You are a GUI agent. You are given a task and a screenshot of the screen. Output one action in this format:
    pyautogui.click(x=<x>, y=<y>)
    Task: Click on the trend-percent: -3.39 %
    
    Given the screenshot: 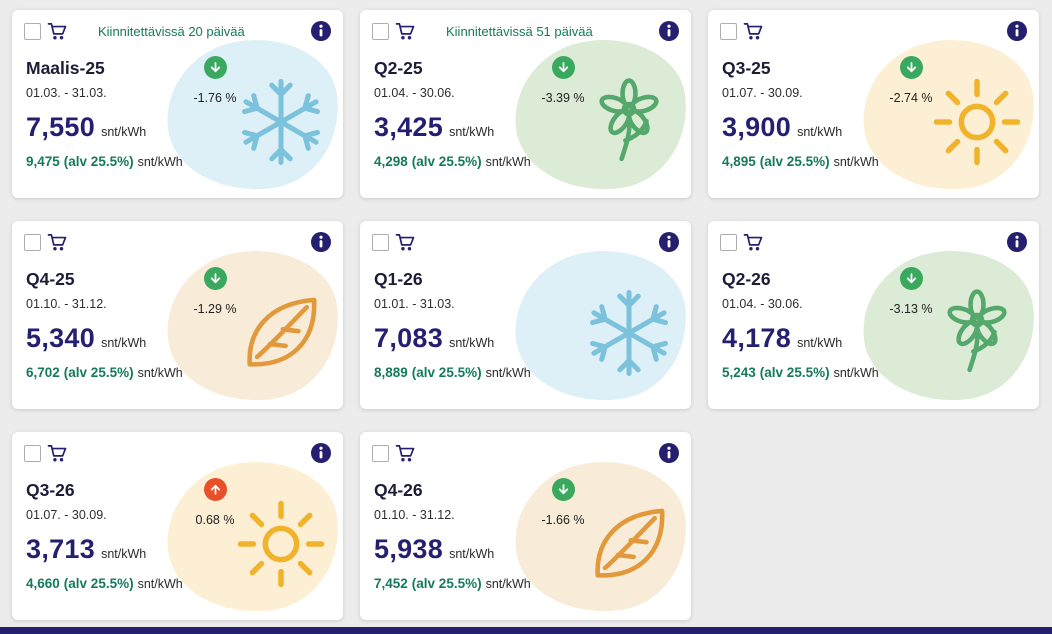 What is the action you would take?
    pyautogui.click(x=563, y=98)
    